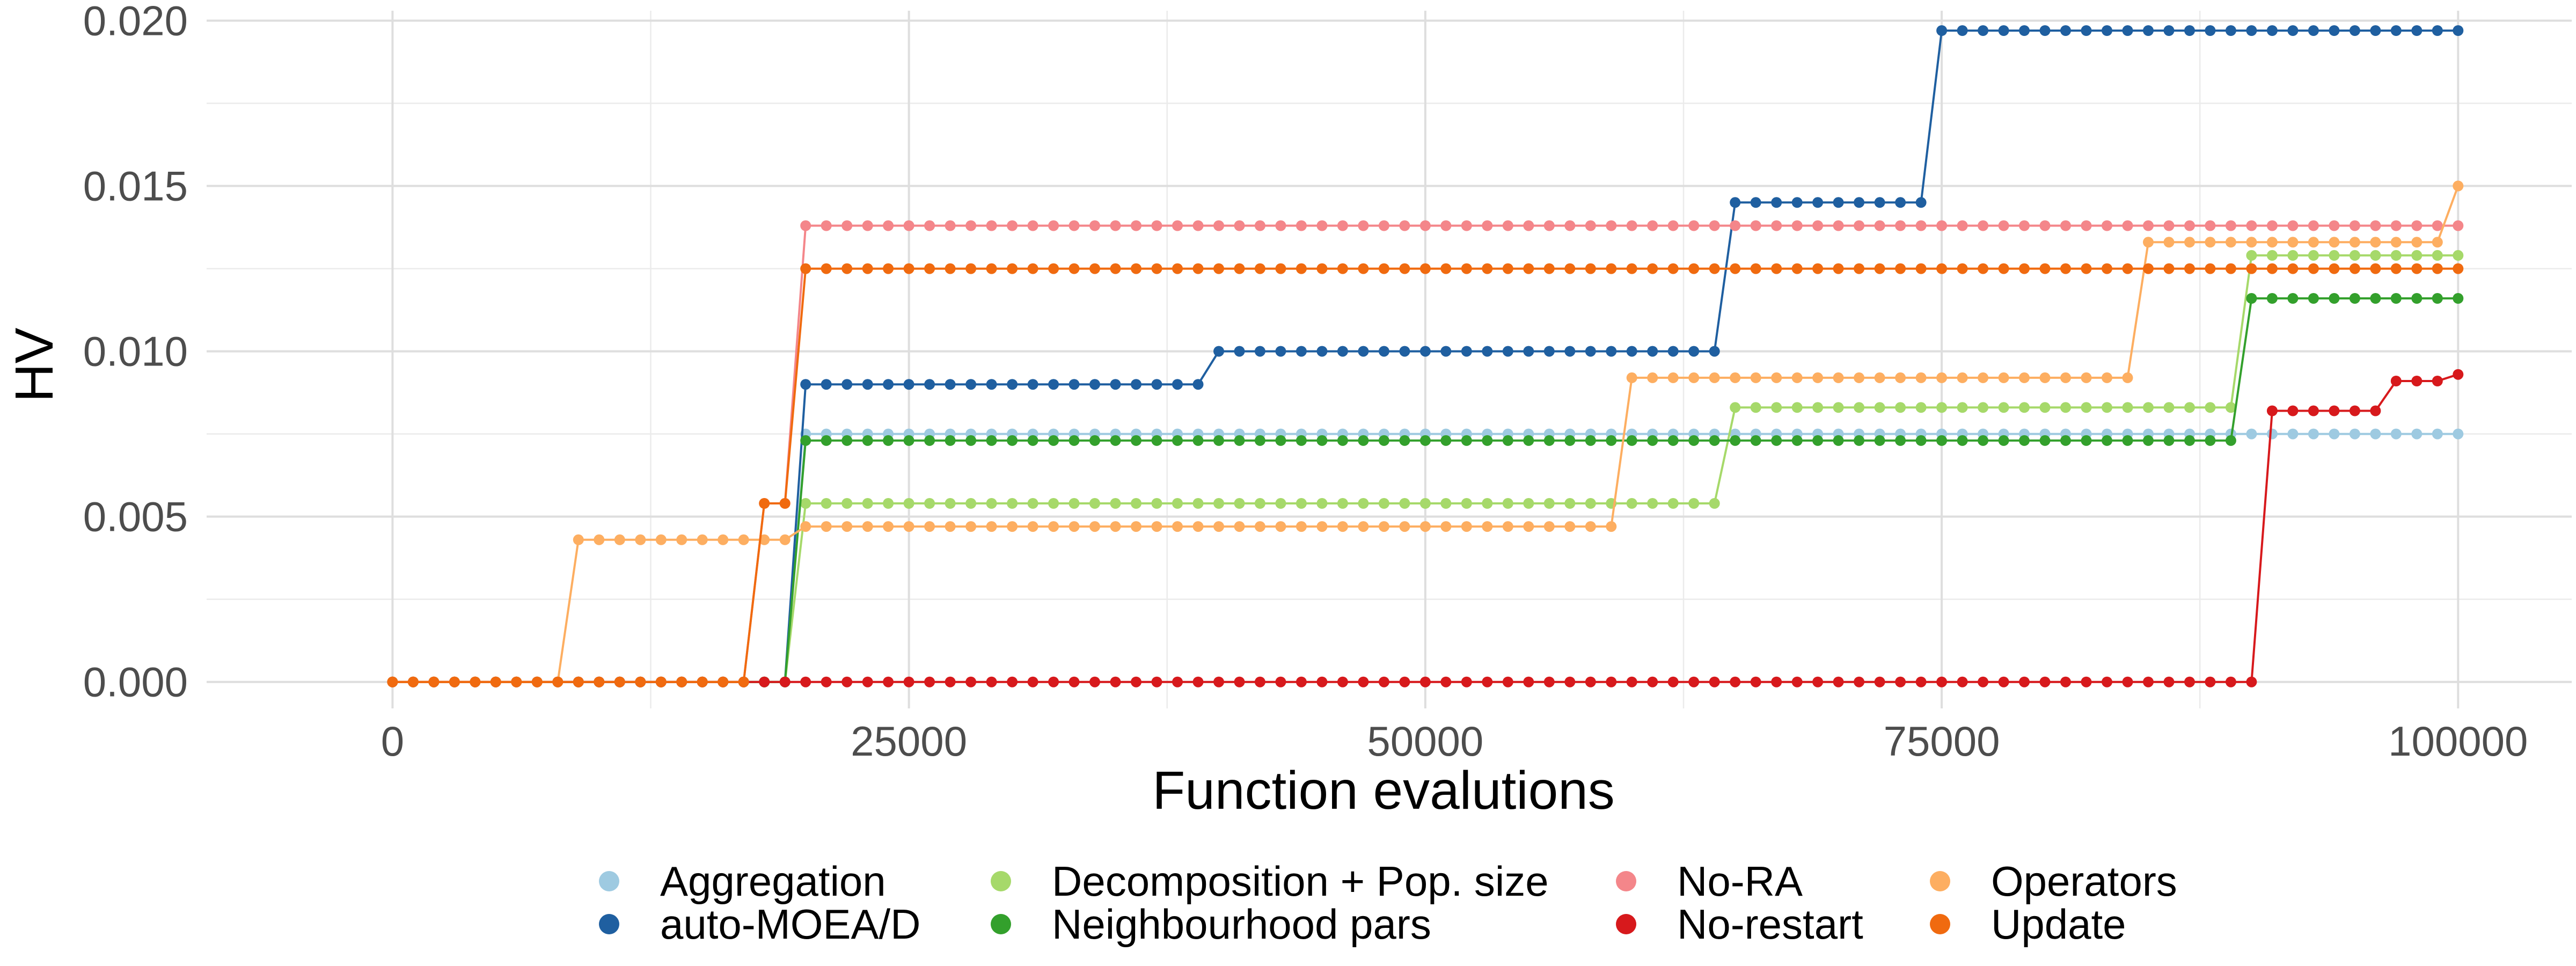 This screenshot has width=2576, height=966. I want to click on y-tick-label: 0.020, so click(135, 22).